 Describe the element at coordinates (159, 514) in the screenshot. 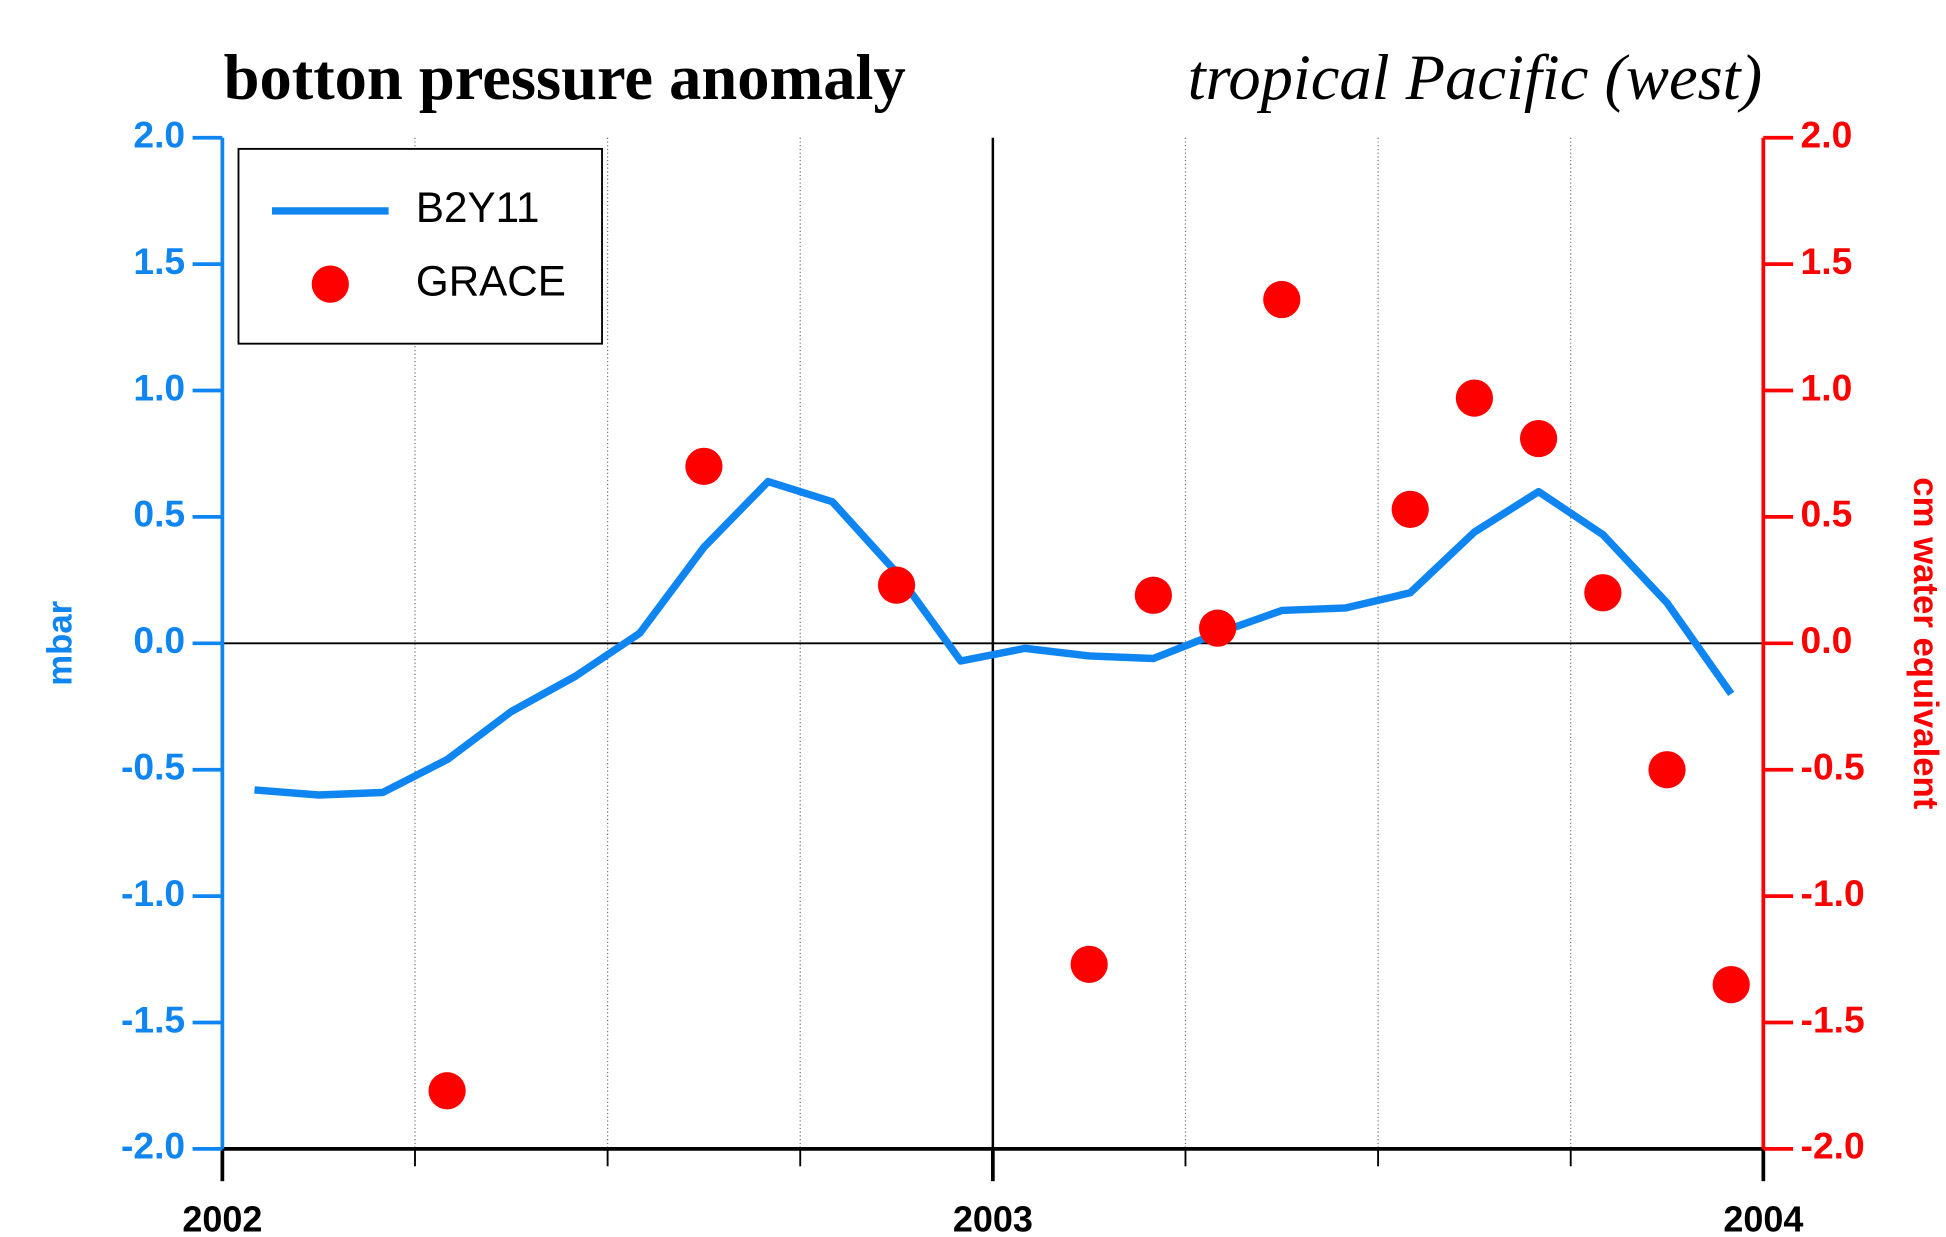

I see `y-tick-label: 0.5` at that location.